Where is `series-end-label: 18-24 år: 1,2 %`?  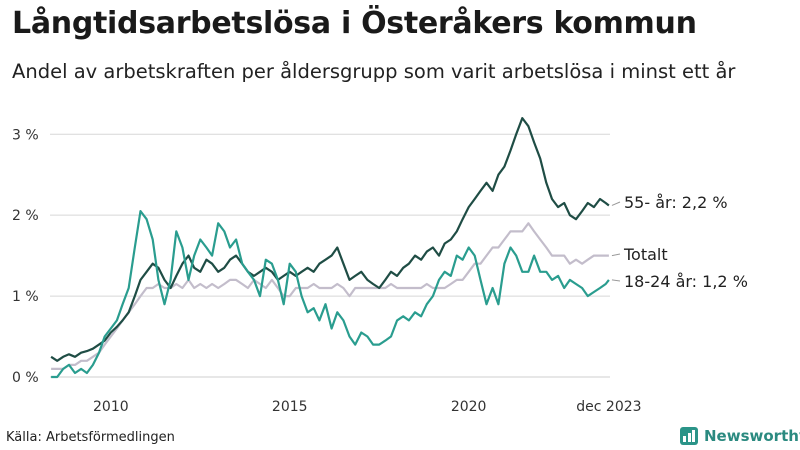 series-end-label: 18-24 år: 1,2 % is located at coordinates (686, 281).